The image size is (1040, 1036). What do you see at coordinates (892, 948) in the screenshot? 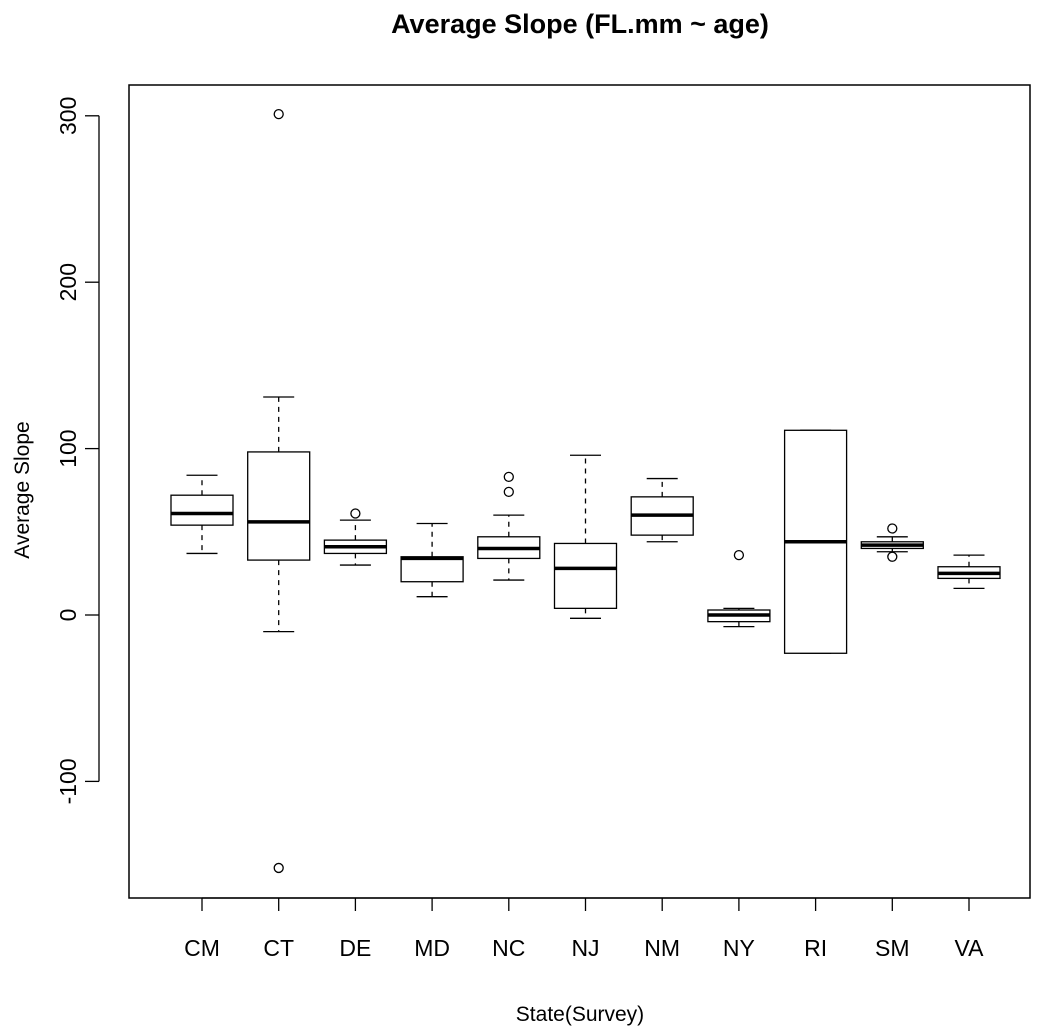
I see `x-tick-label-sm: SM` at bounding box center [892, 948].